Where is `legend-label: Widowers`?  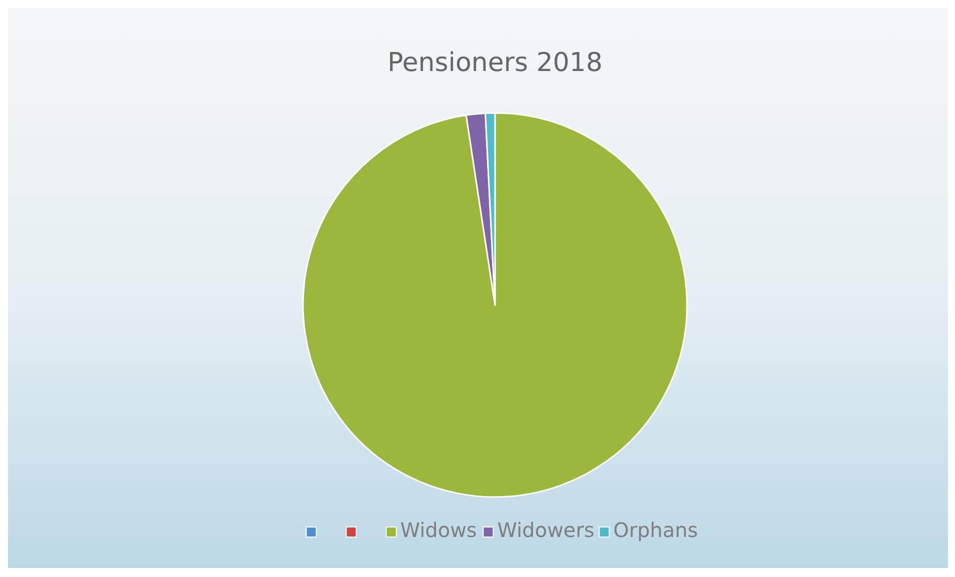 legend-label: Widowers is located at coordinates (545, 530).